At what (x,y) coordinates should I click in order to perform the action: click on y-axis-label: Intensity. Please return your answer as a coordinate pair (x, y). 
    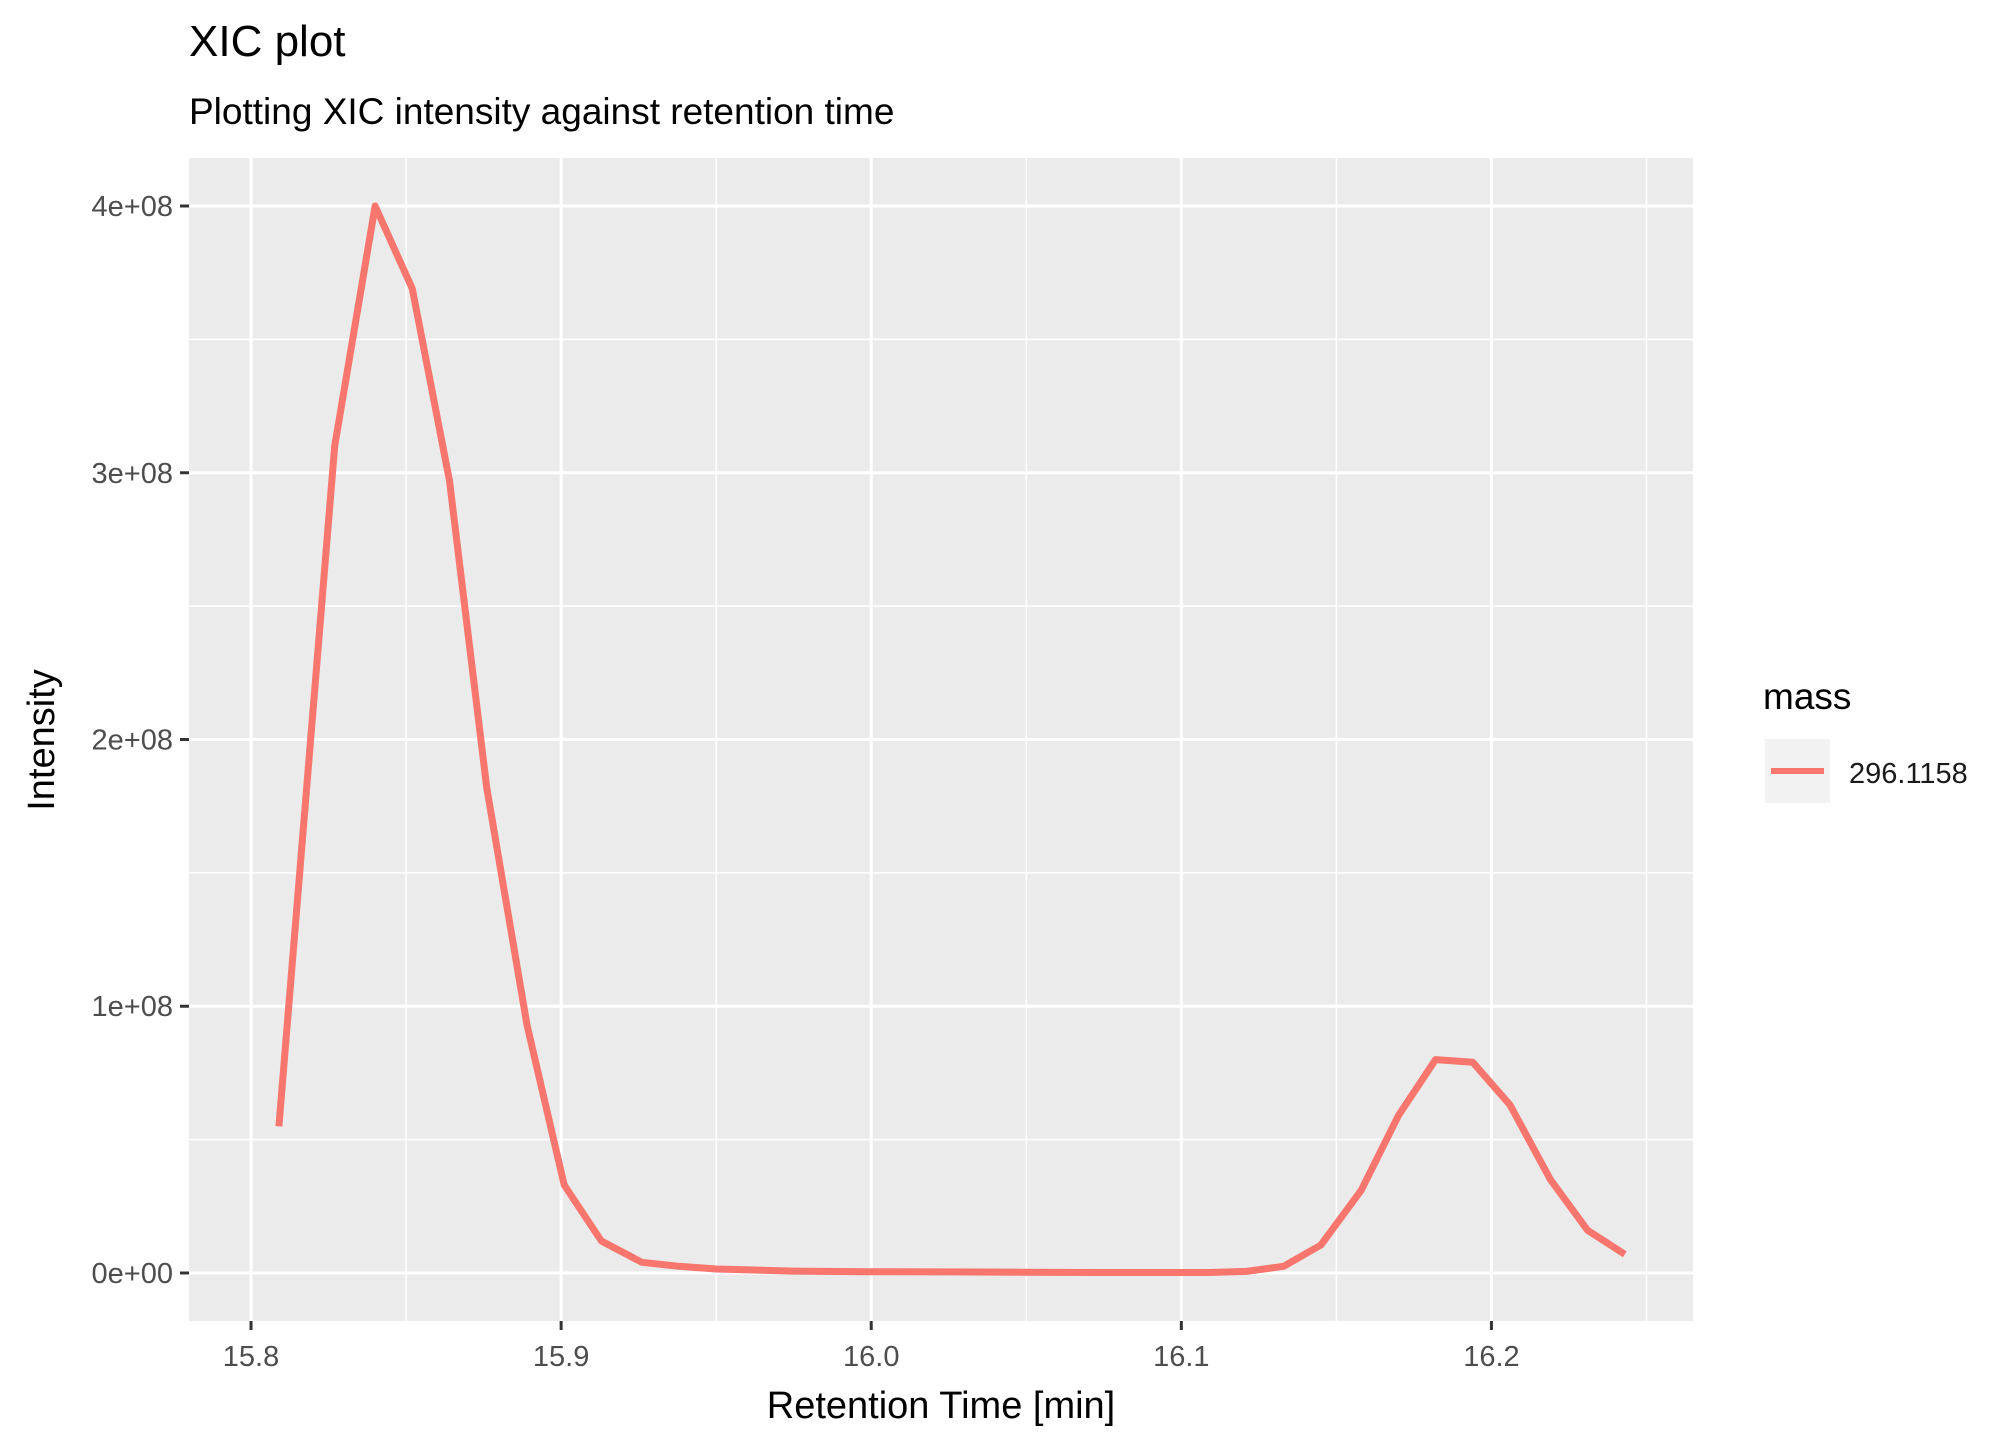
    Looking at the image, I should click on (42, 740).